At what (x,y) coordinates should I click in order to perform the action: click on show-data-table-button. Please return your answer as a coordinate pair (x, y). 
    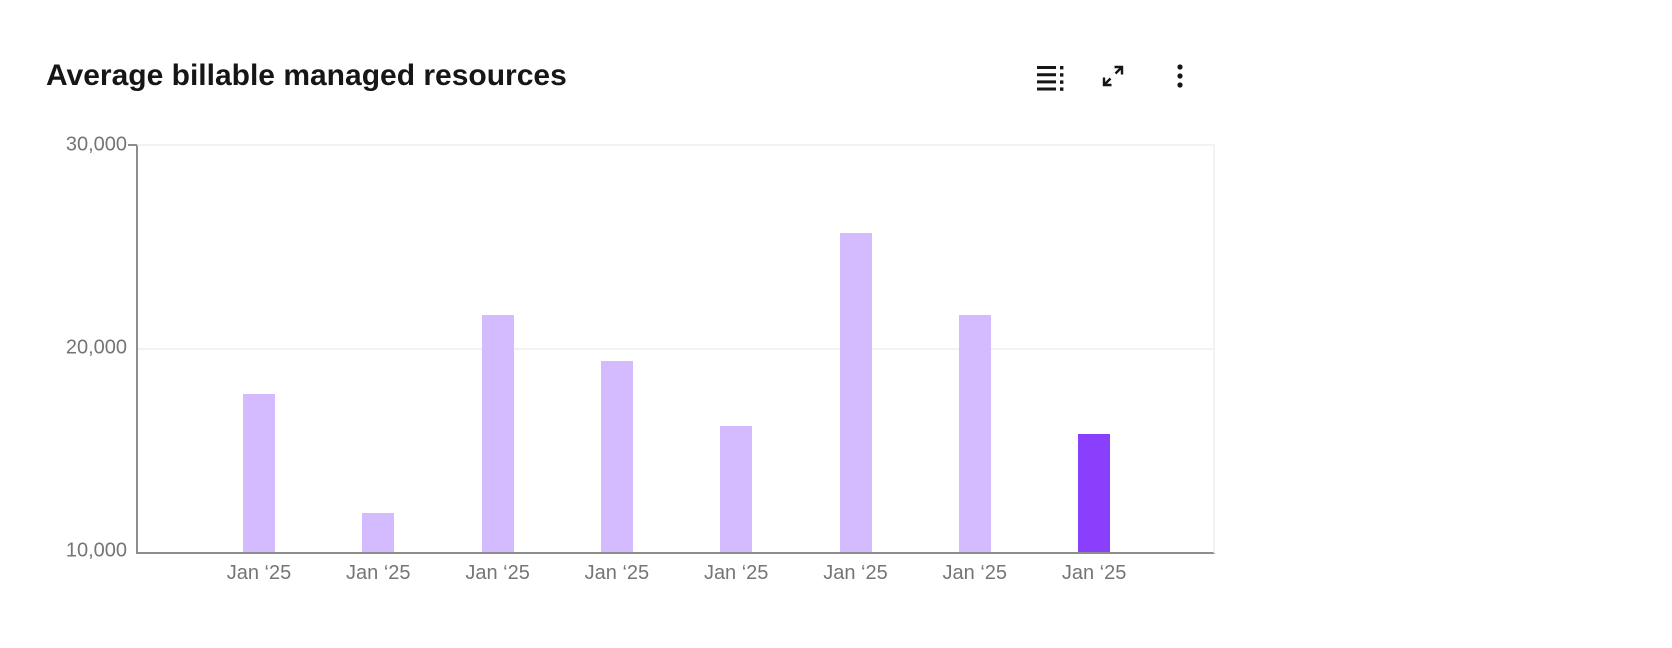
    Looking at the image, I should click on (1049, 76).